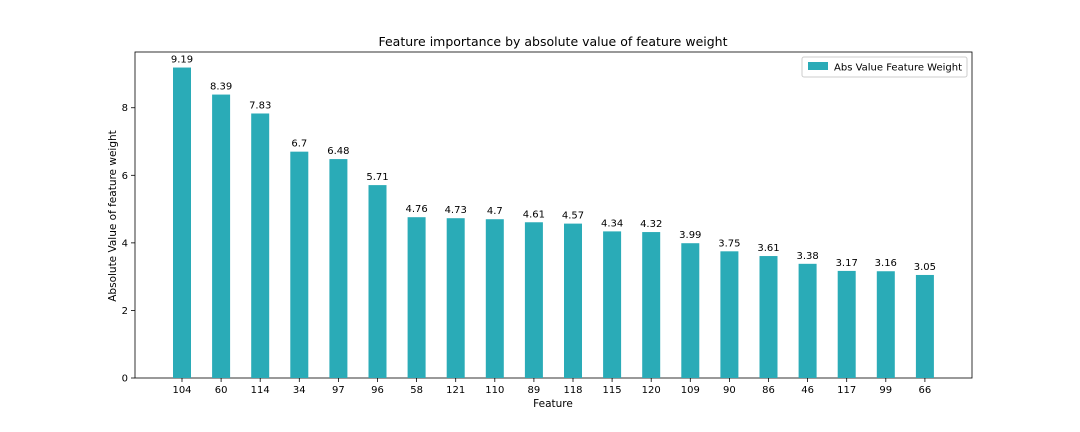 This screenshot has height=432, width=1080. I want to click on data-label: 3.05, so click(925, 267).